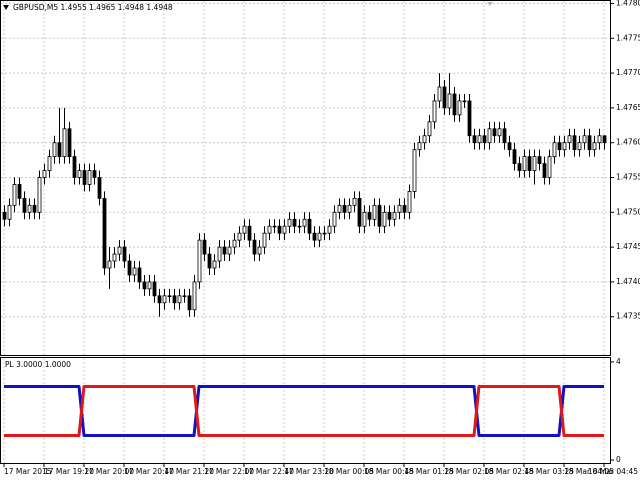 Image resolution: width=640 pixels, height=480 pixels. Describe the element at coordinates (349, 471) in the screenshot. I see `x-tick-label: 18 Mar 00:05` at that location.